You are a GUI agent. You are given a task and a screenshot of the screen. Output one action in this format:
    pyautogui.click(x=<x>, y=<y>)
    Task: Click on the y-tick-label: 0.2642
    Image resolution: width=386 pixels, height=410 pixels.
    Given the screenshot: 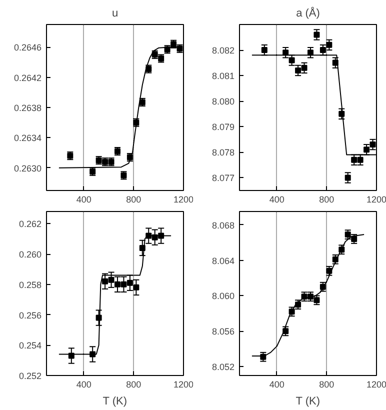 What is the action you would take?
    pyautogui.click(x=28, y=77)
    